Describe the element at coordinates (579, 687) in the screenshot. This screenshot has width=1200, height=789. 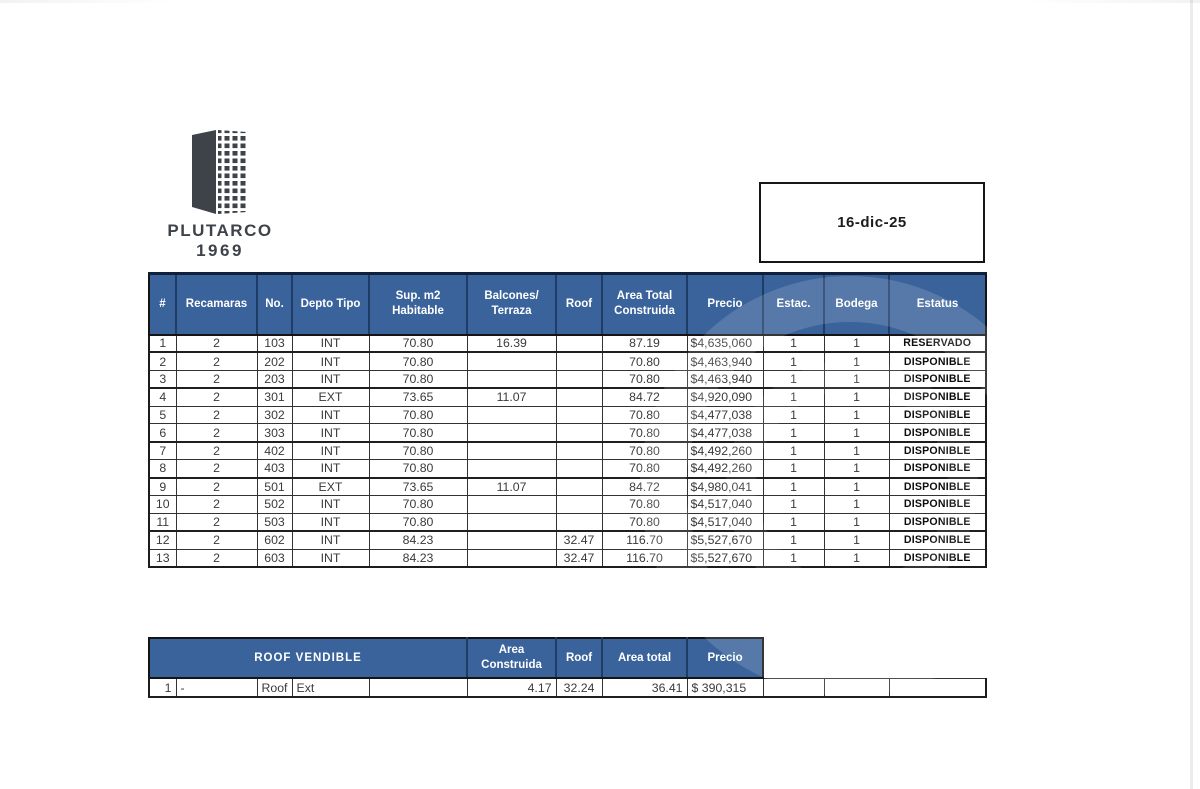
I see `roof-cell-6: 32.24` at that location.